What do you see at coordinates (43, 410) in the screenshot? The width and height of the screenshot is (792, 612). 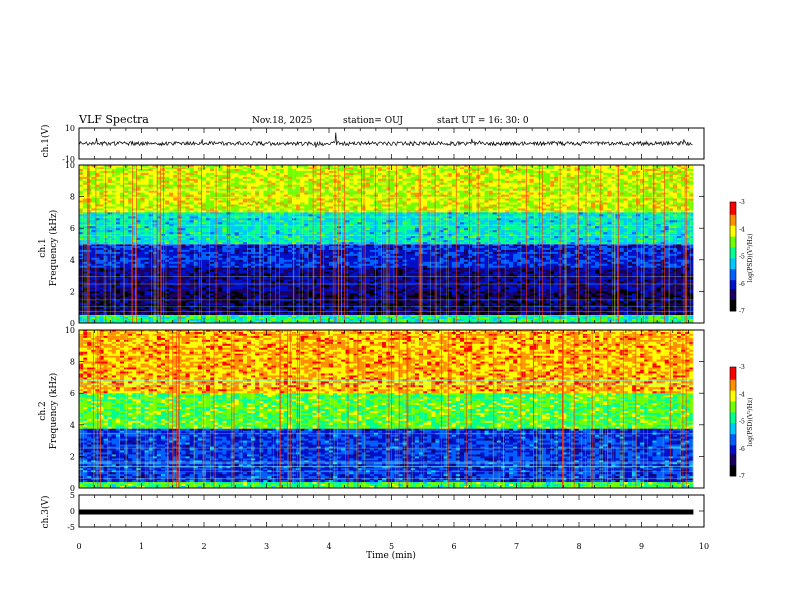 I see `ch2-spec-ylabel-1: ch.2` at bounding box center [43, 410].